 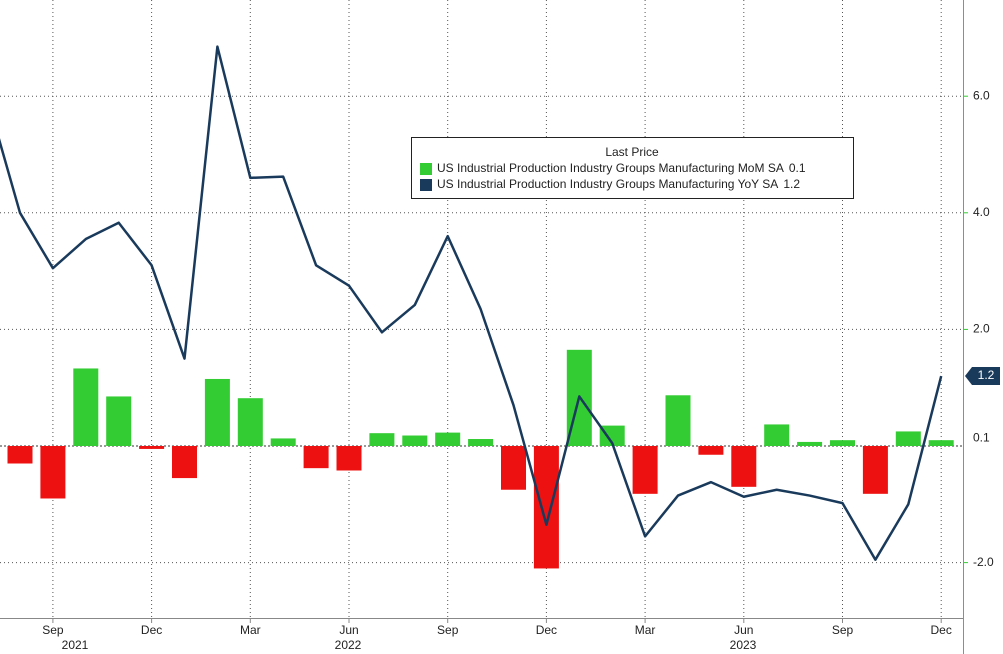 What do you see at coordinates (981, 329) in the screenshot?
I see `y-tick-label: 2.0` at bounding box center [981, 329].